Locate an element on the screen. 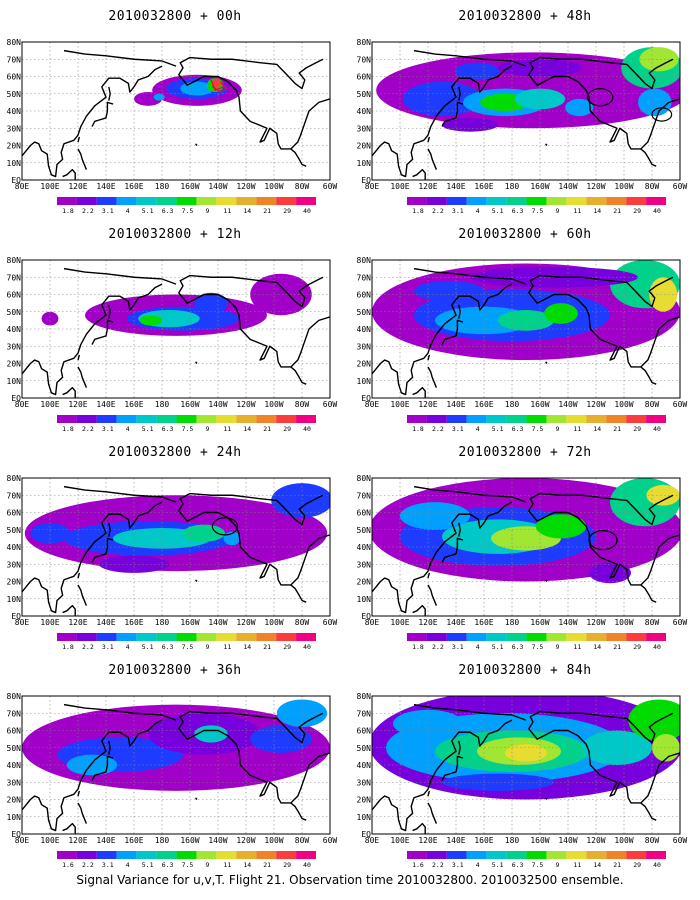  colorbar-label: 14 is located at coordinates (247, 647).